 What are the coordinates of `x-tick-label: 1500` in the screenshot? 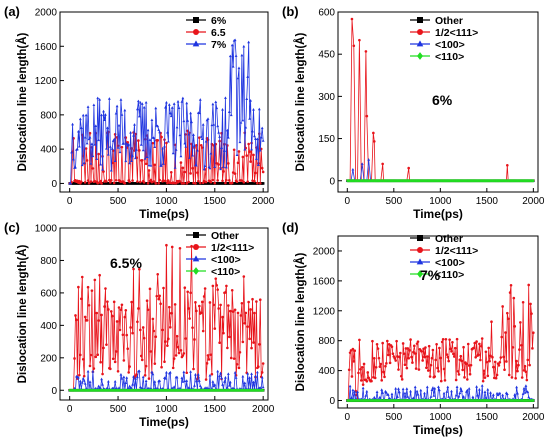 It's located at (215, 201).